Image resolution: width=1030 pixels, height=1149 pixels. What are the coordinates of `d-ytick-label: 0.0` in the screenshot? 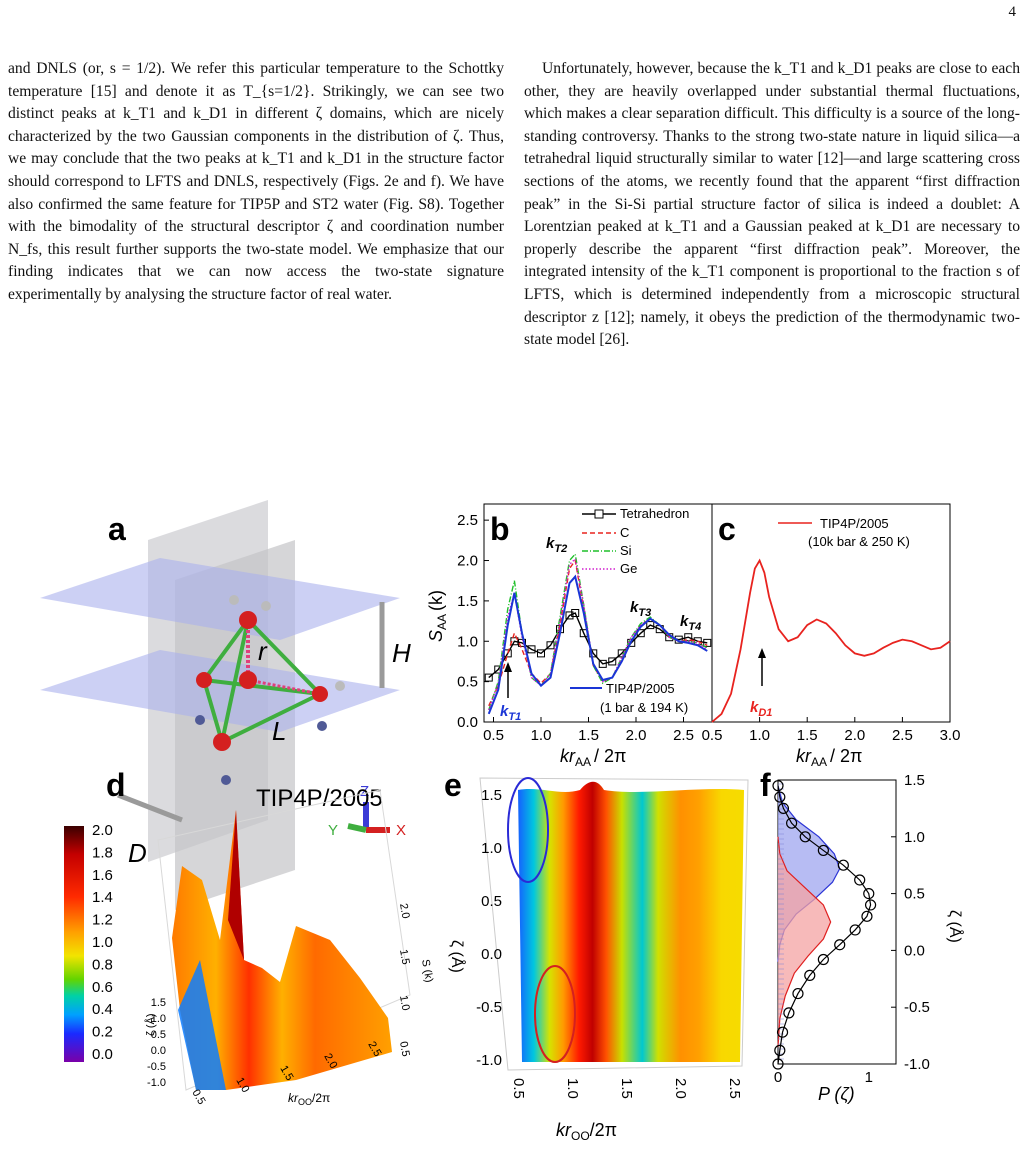 It's located at (158, 1051).